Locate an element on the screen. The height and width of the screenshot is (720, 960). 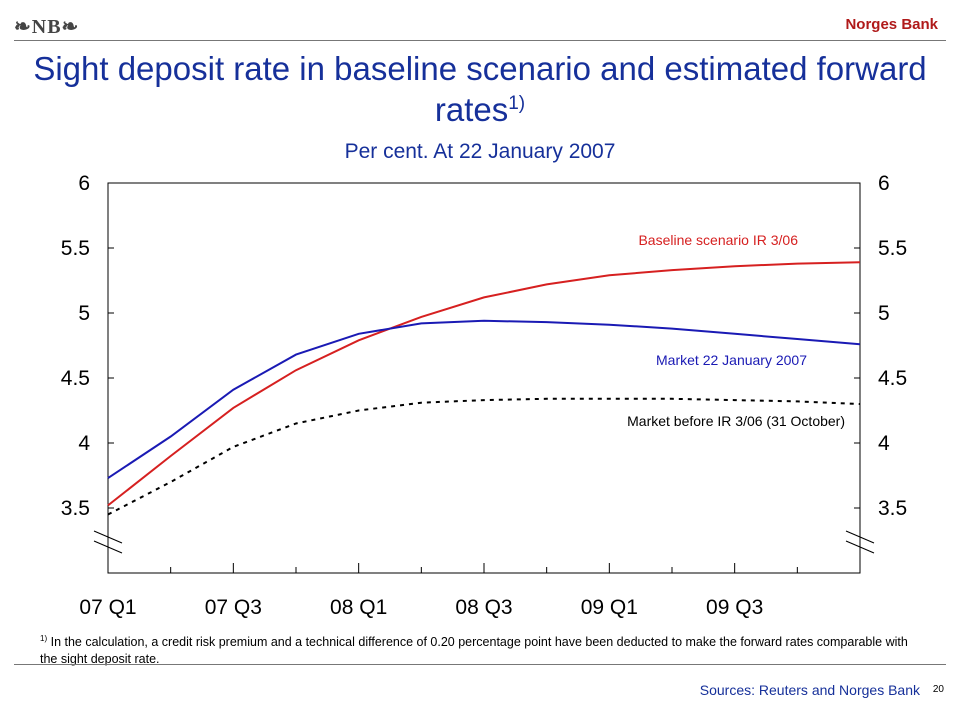
x-tick-label: 07 Q1 is located at coordinates (107, 607).